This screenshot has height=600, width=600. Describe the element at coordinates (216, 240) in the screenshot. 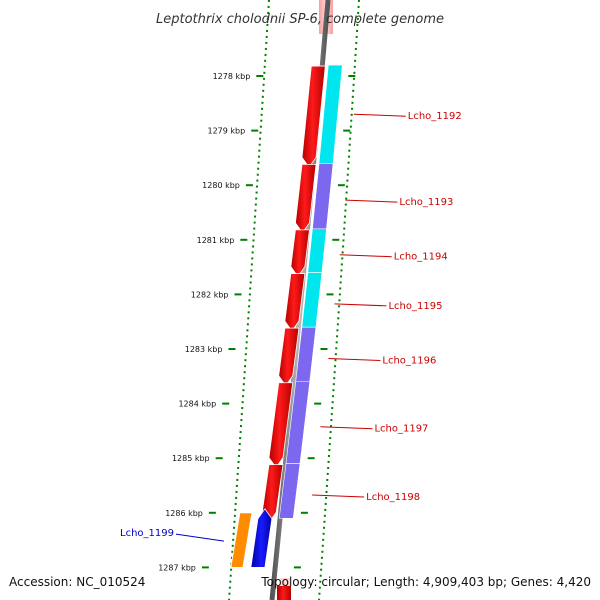

I see `tick-label: 1281 kbp` at that location.